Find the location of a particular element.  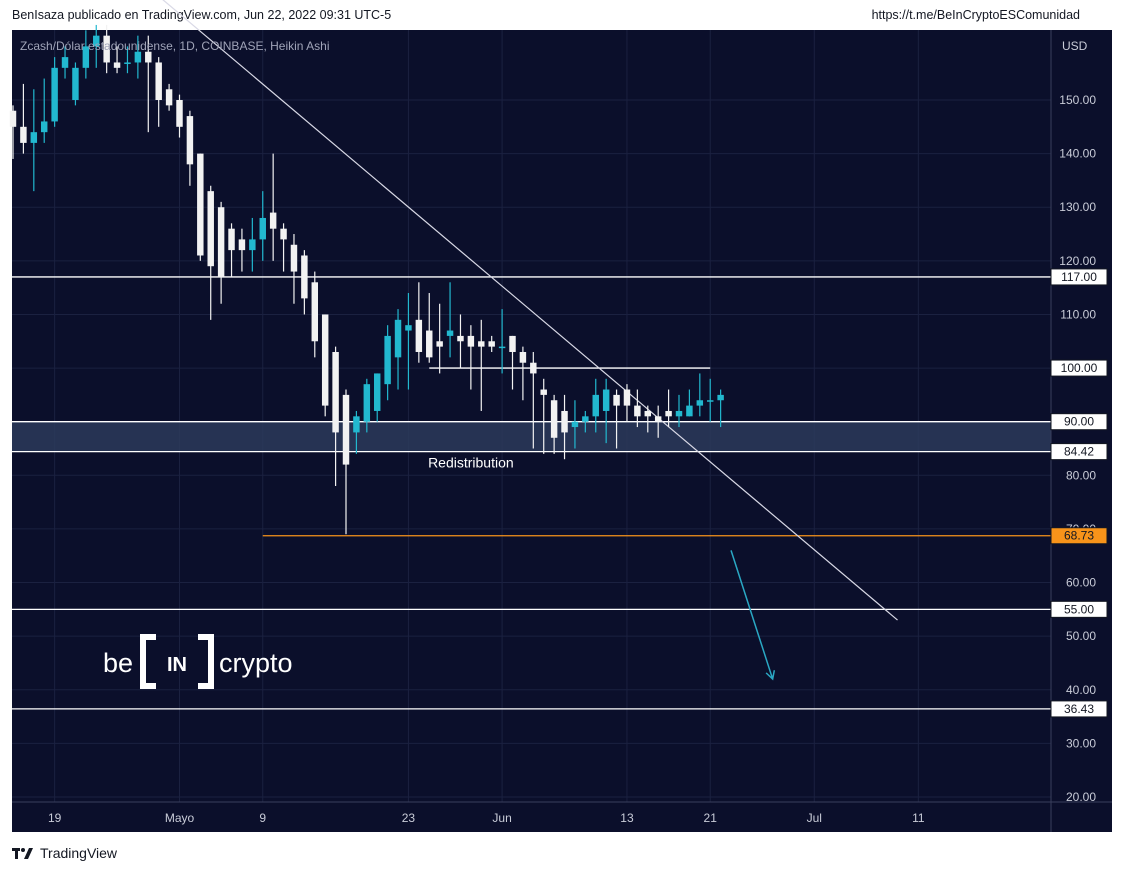

level-price-labels: 117.00 100.00 90.00 84.42 68.73 55.00 36.43 is located at coordinates (1079, 493).